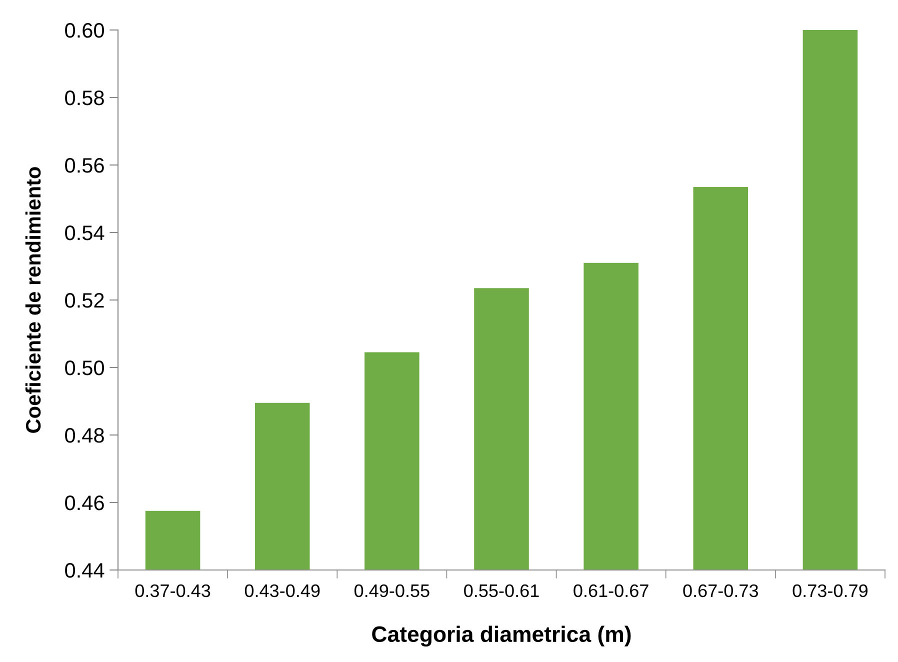 This screenshot has width=898, height=662. What do you see at coordinates (84, 503) in the screenshot?
I see `y-tick-label: 0.46` at bounding box center [84, 503].